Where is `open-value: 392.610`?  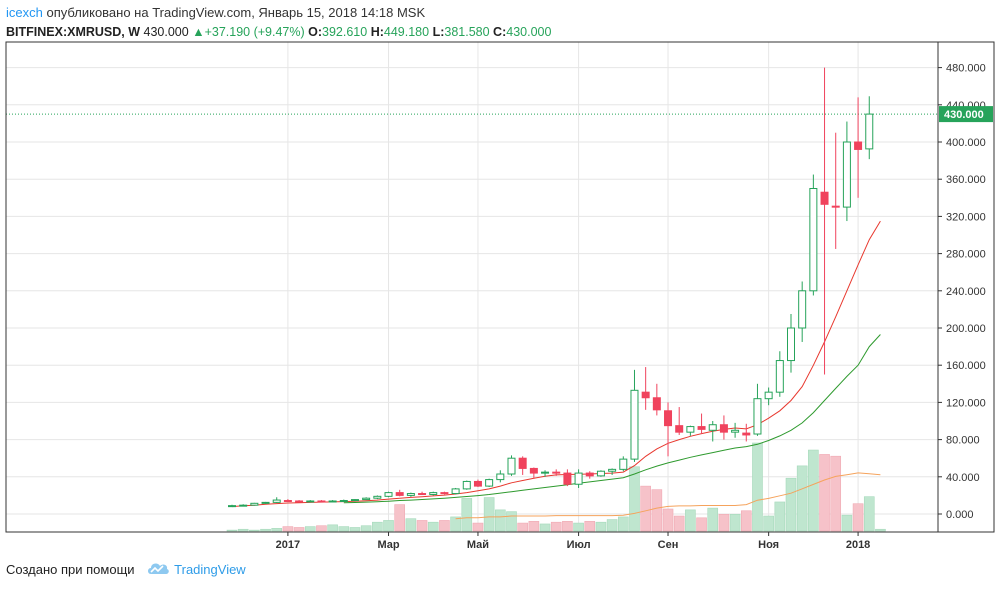 open-value: 392.610 is located at coordinates (345, 32).